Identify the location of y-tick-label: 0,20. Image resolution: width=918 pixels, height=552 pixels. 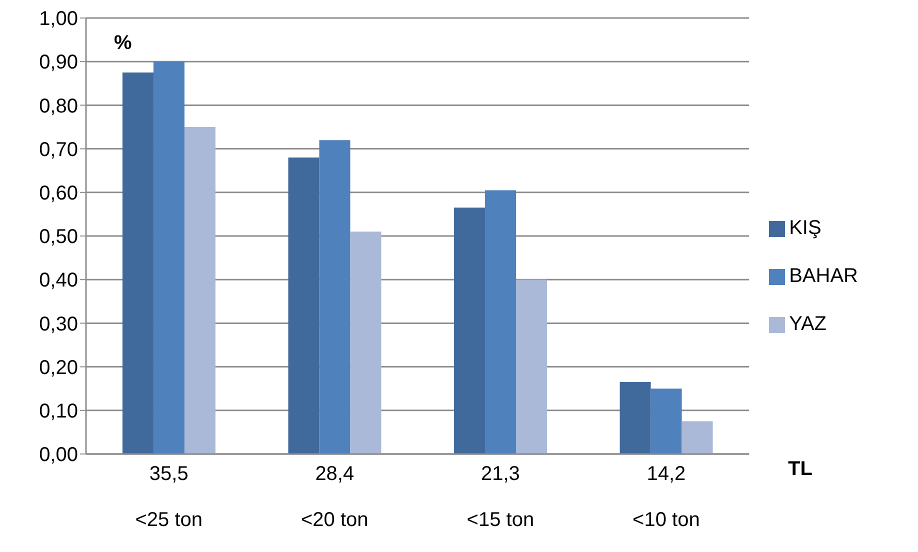
(58, 367).